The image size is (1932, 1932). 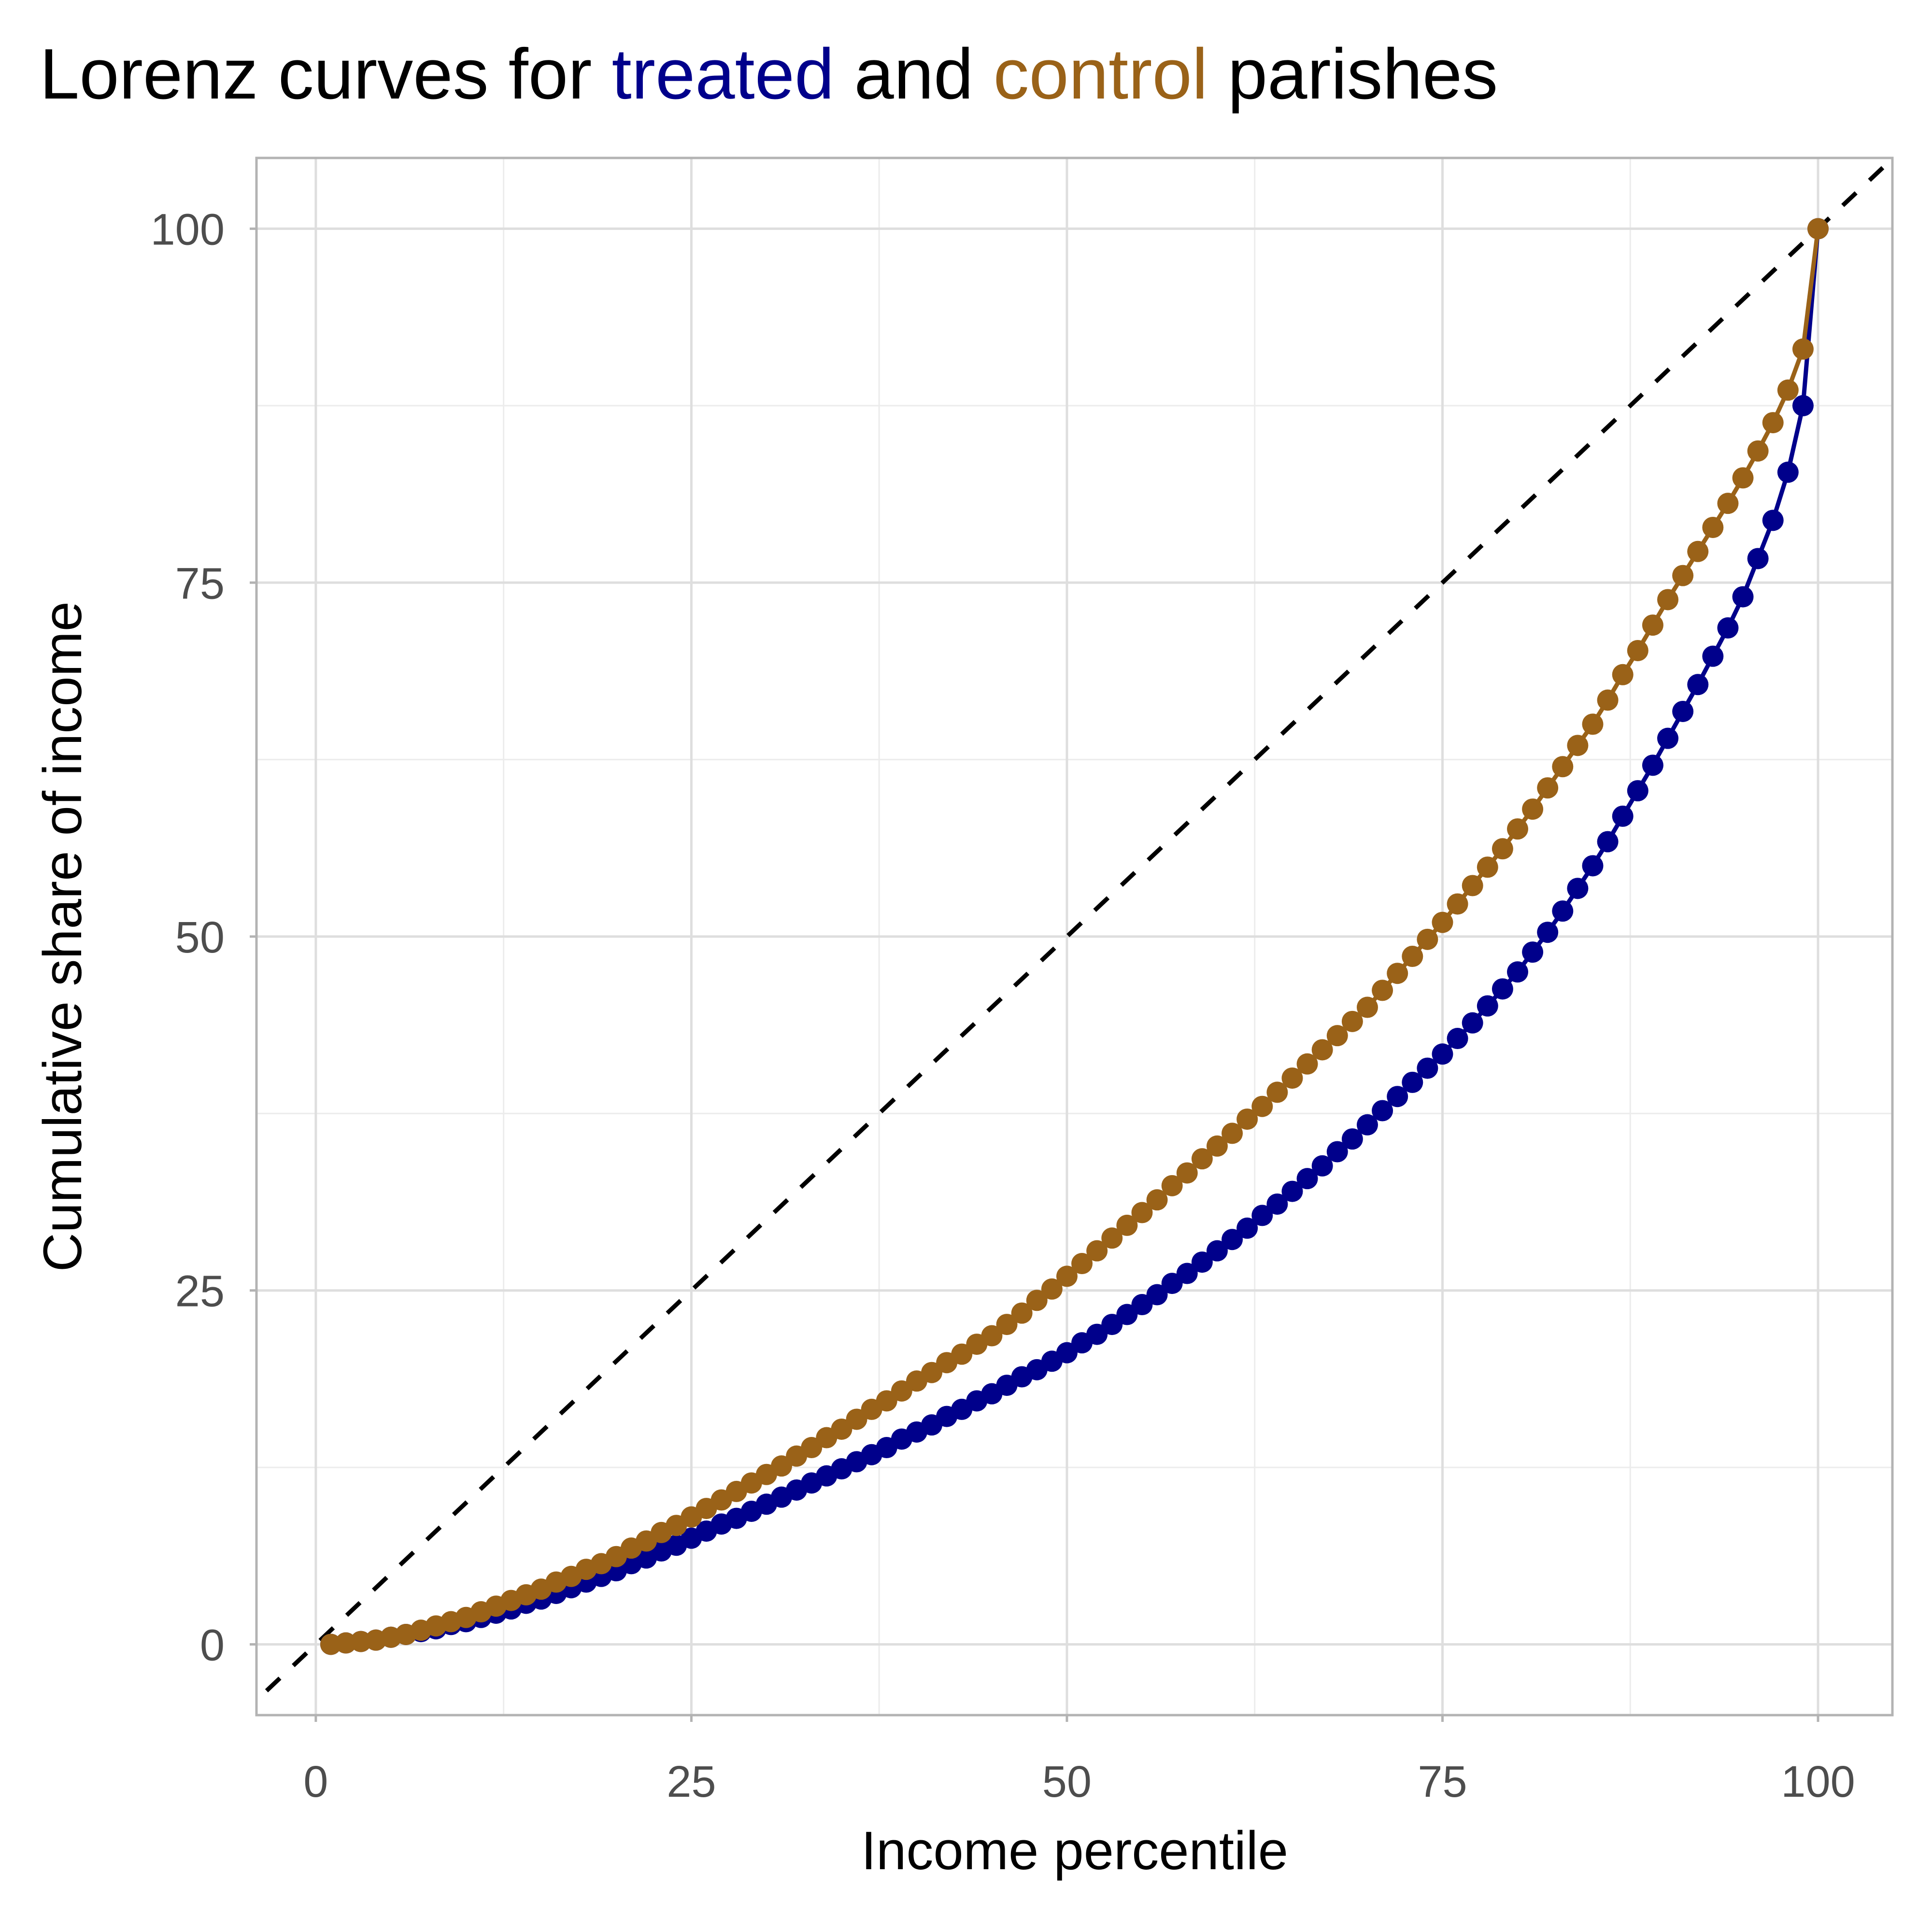 What do you see at coordinates (723, 74) in the screenshot?
I see `title-part: treated` at bounding box center [723, 74].